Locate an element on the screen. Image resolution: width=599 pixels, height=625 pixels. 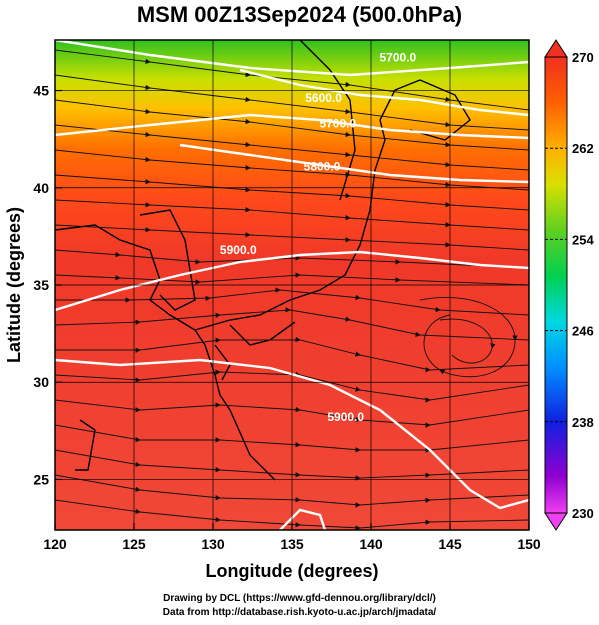
x-axis-label: Longitude (degrees) is located at coordinates (291, 571).